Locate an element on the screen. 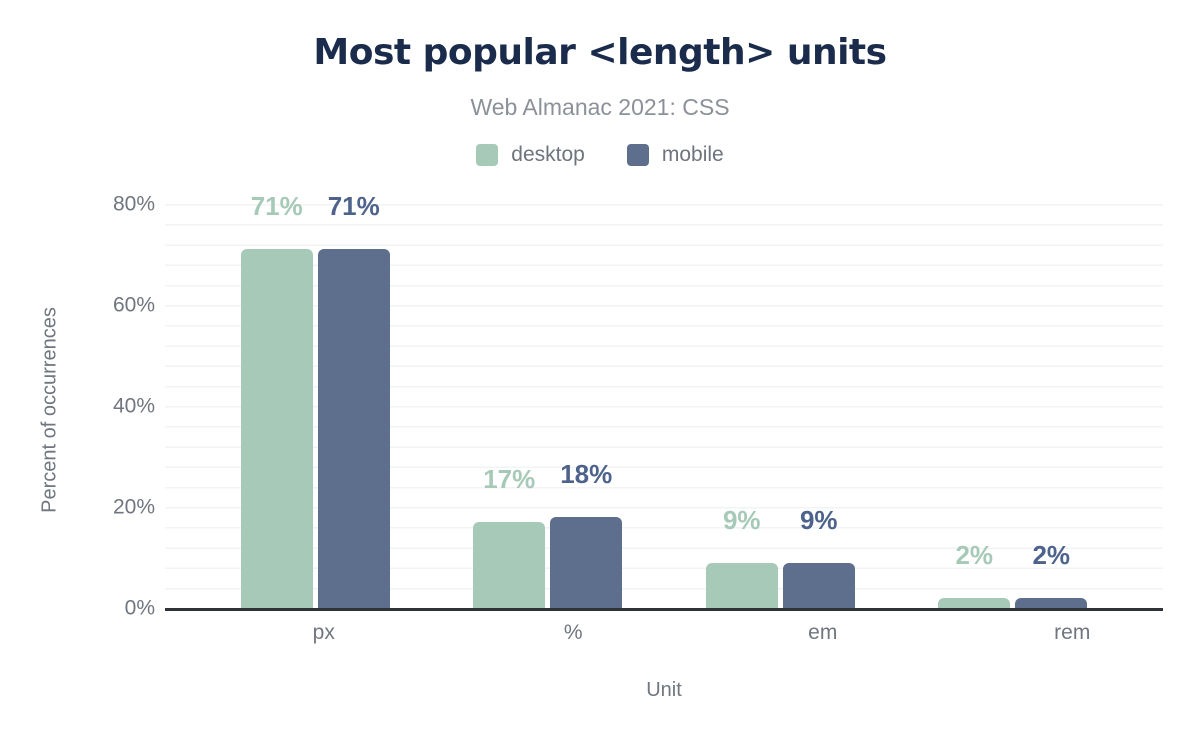 This screenshot has width=1200, height=742. y-tick-label: 40% is located at coordinates (133, 406).